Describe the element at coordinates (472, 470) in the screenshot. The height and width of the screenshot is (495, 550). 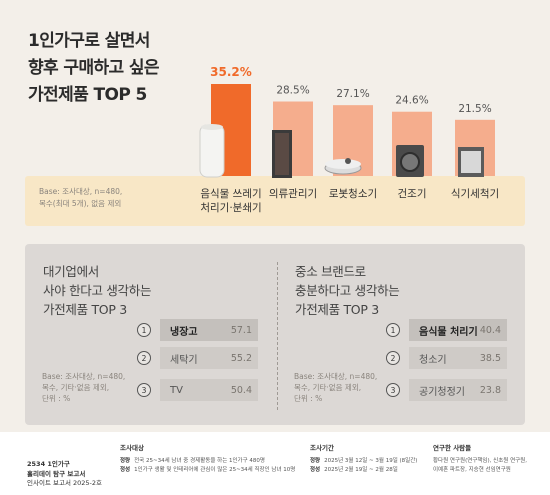
I see `researchers-row: 이예혼 파트장, 지승현 선임연구원` at that location.